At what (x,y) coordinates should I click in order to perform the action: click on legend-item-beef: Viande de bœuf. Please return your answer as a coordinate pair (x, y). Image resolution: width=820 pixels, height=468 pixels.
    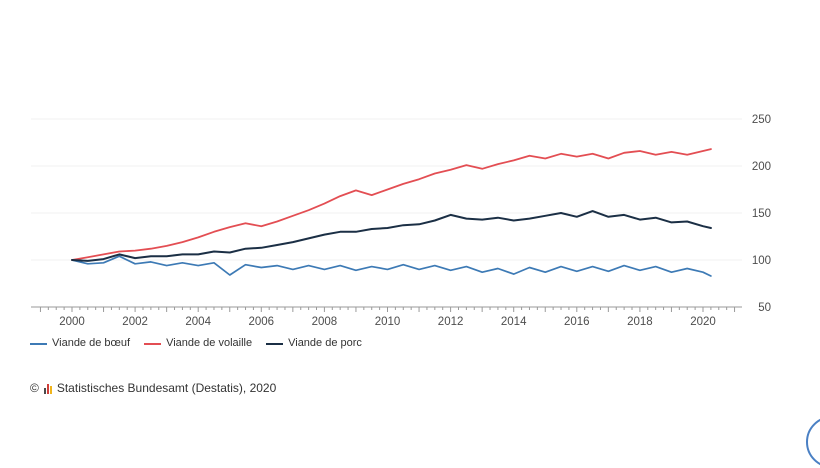
    Looking at the image, I should click on (80, 343).